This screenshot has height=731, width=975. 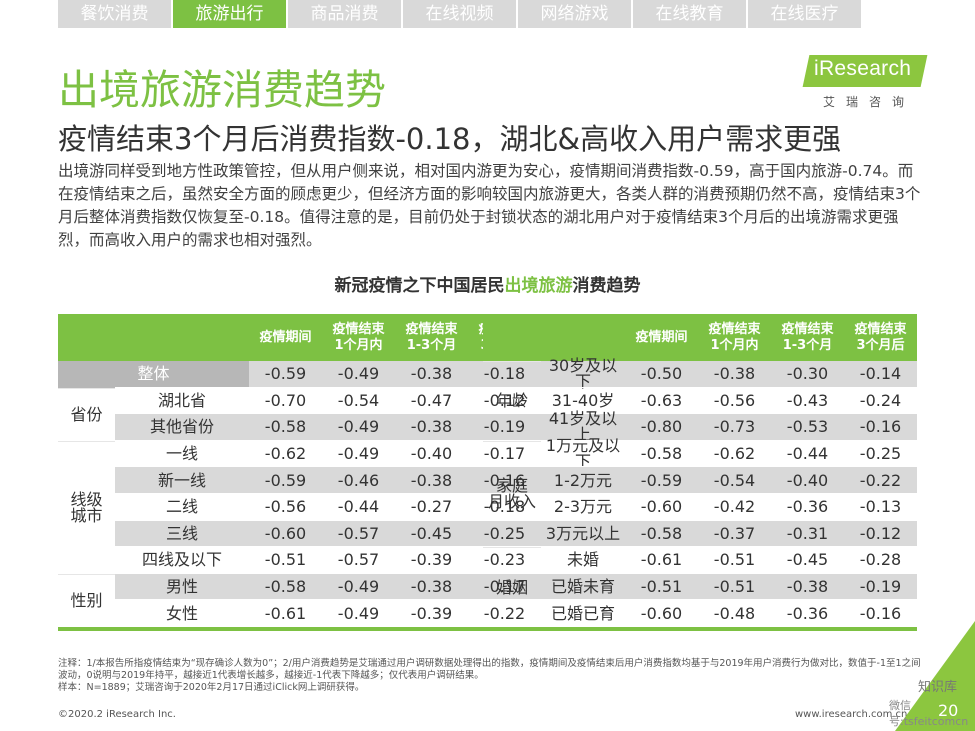 What do you see at coordinates (358, 560) in the screenshot?
I see `left-value-cell: -0.57` at bounding box center [358, 560].